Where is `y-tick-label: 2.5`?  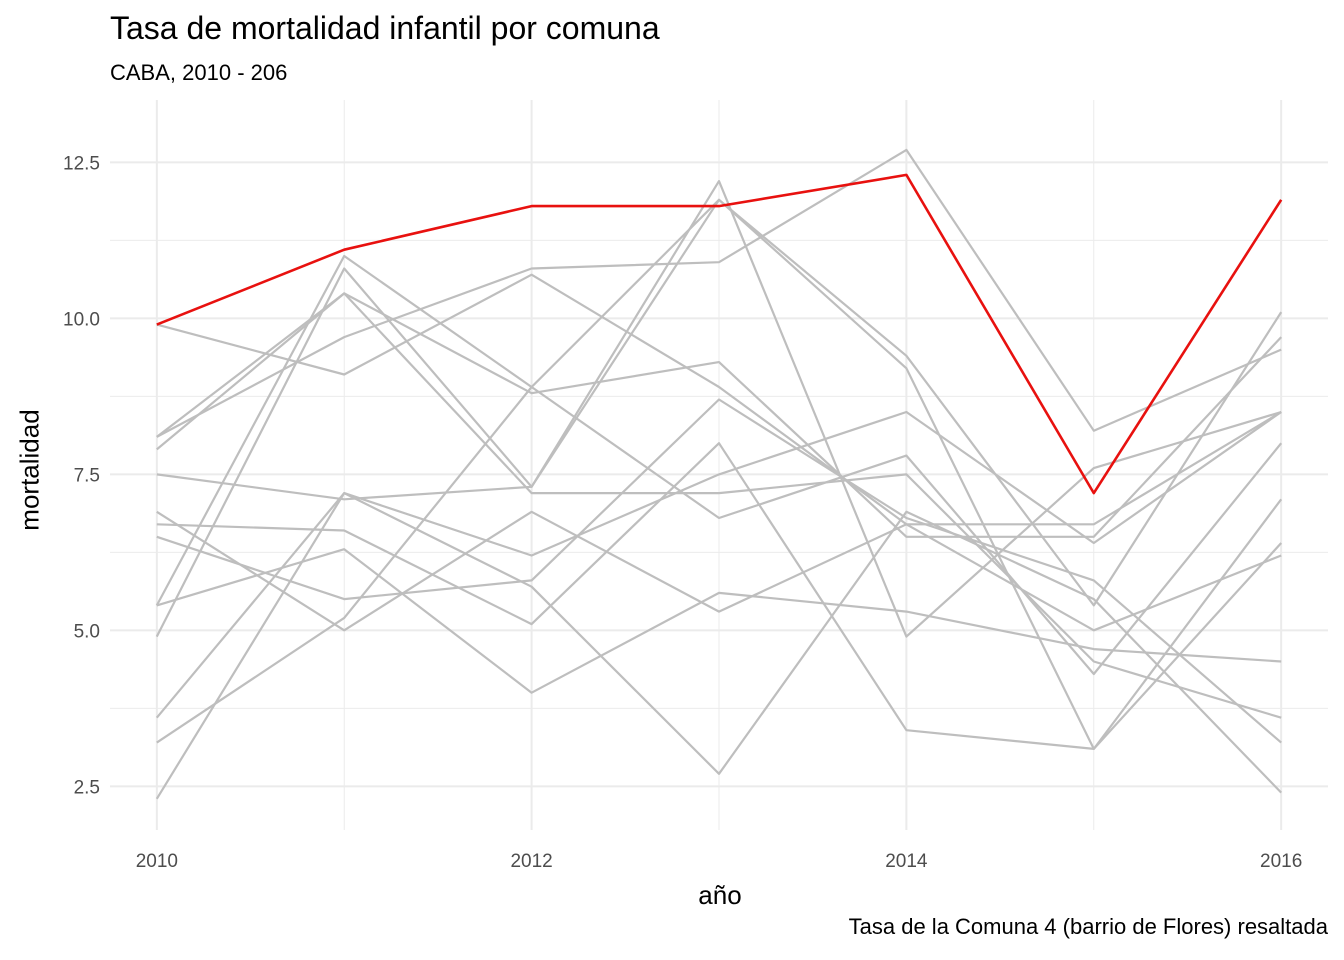 y-tick-label: 2.5 is located at coordinates (87, 787).